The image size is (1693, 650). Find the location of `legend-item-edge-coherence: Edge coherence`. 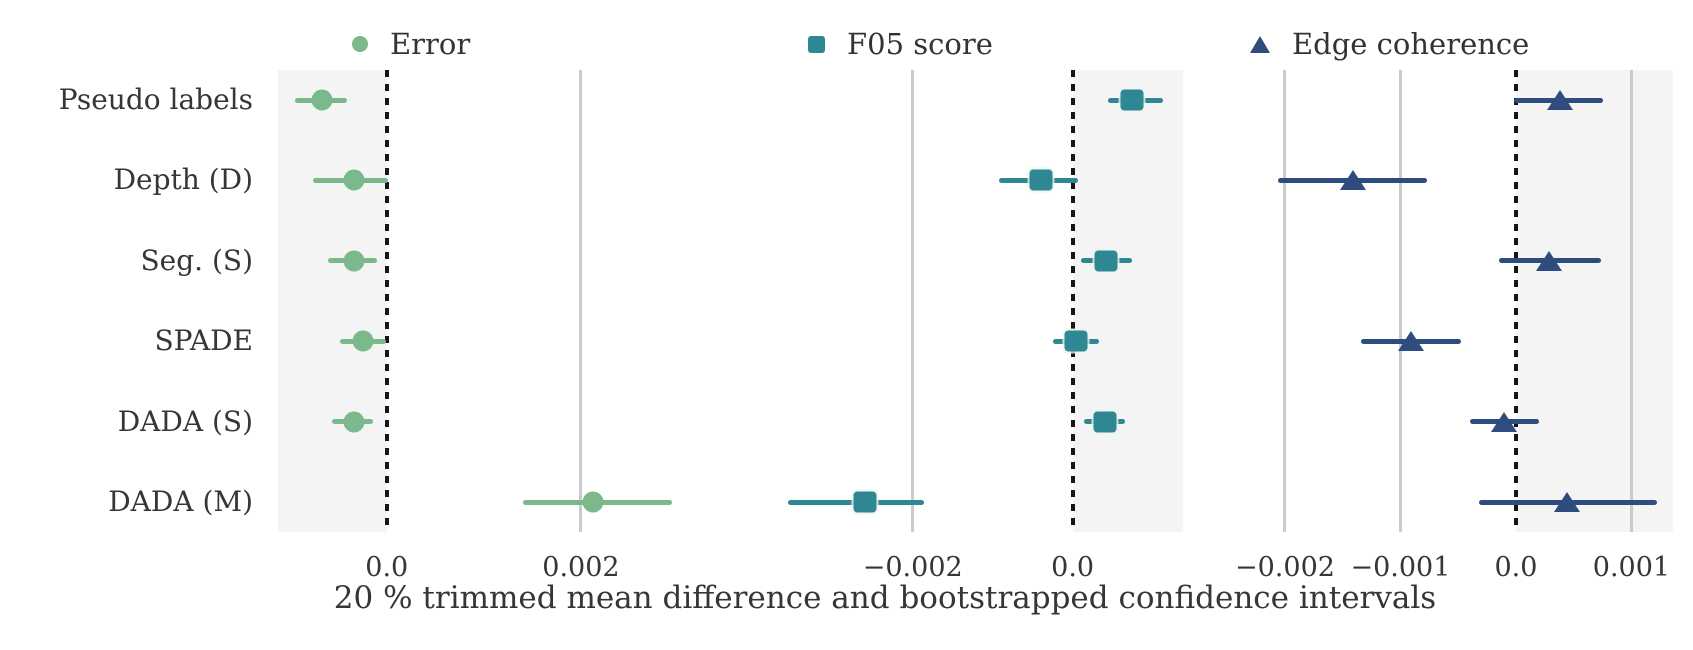

legend-item-edge-coherence: Edge coherence is located at coordinates (1389, 44).